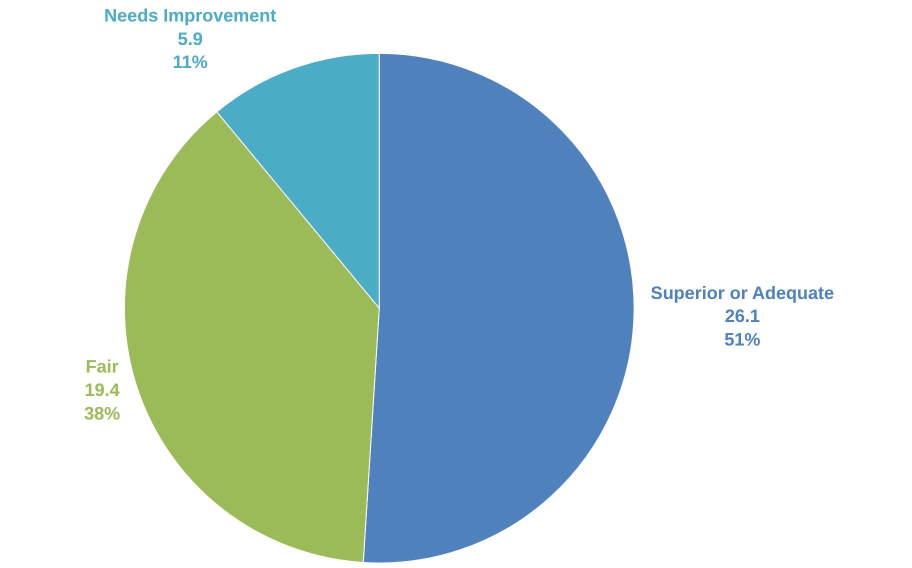  What do you see at coordinates (102, 366) in the screenshot?
I see `slice-label: Fair` at bounding box center [102, 366].